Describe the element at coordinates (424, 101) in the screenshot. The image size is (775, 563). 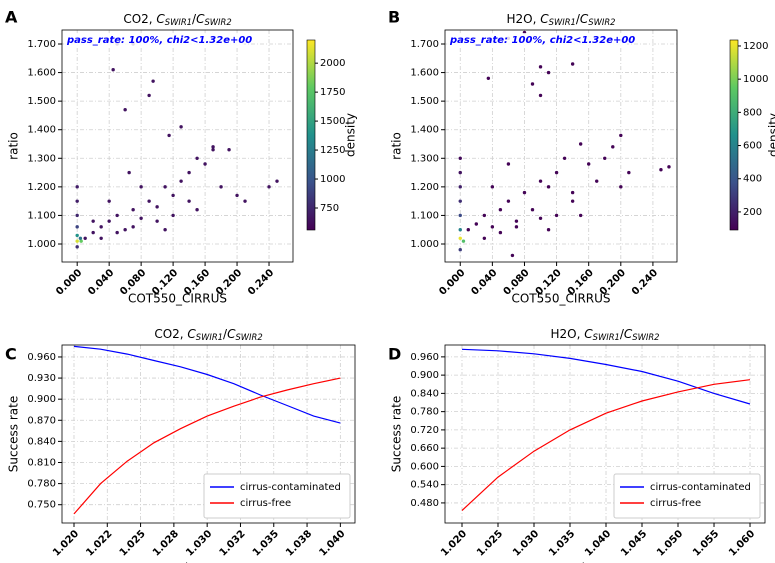
I see `y-tick-label: 1.500` at that location.